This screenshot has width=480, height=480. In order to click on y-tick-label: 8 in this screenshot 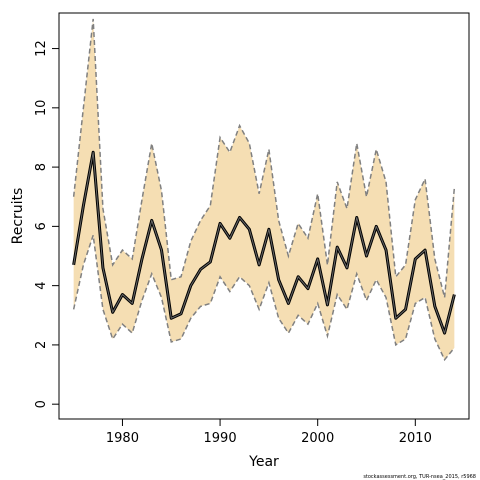, I will do `click(41, 167)`.